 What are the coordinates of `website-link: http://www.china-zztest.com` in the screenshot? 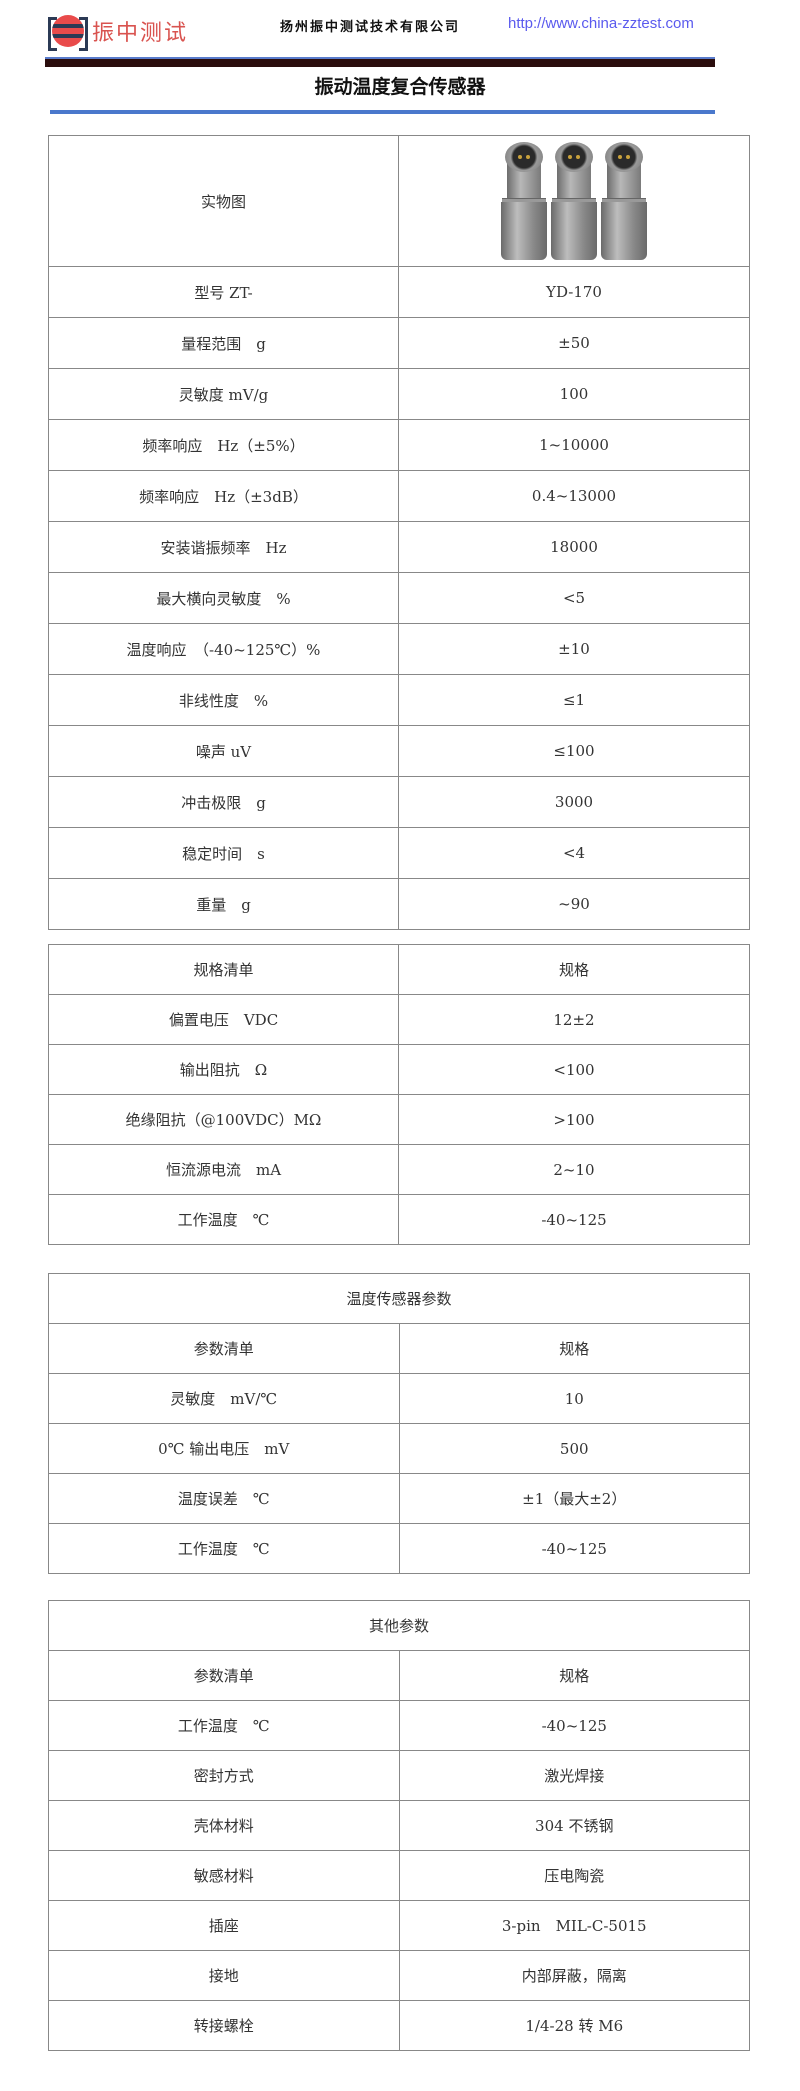 It's located at (601, 23).